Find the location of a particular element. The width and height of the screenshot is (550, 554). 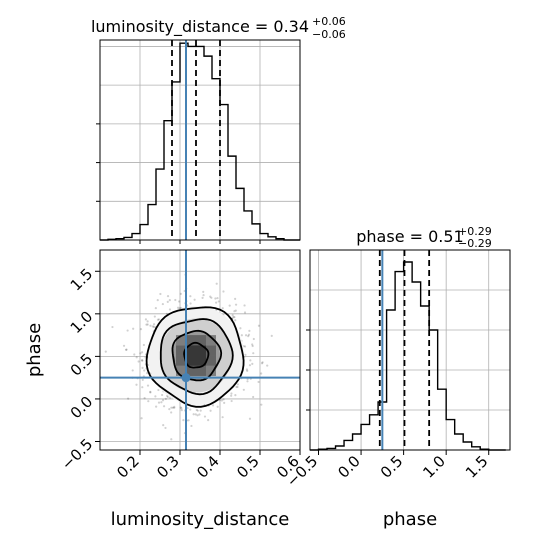

x-tick-label-luminosity-distance: 0.5 is located at coordinates (248, 467).